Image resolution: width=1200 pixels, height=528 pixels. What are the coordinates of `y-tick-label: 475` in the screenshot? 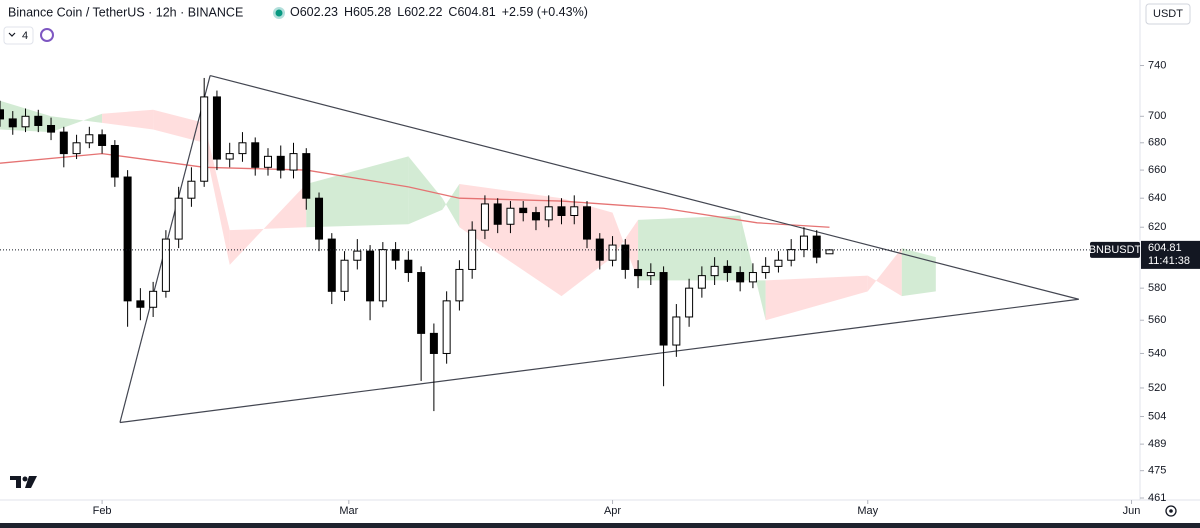 It's located at (1157, 471).